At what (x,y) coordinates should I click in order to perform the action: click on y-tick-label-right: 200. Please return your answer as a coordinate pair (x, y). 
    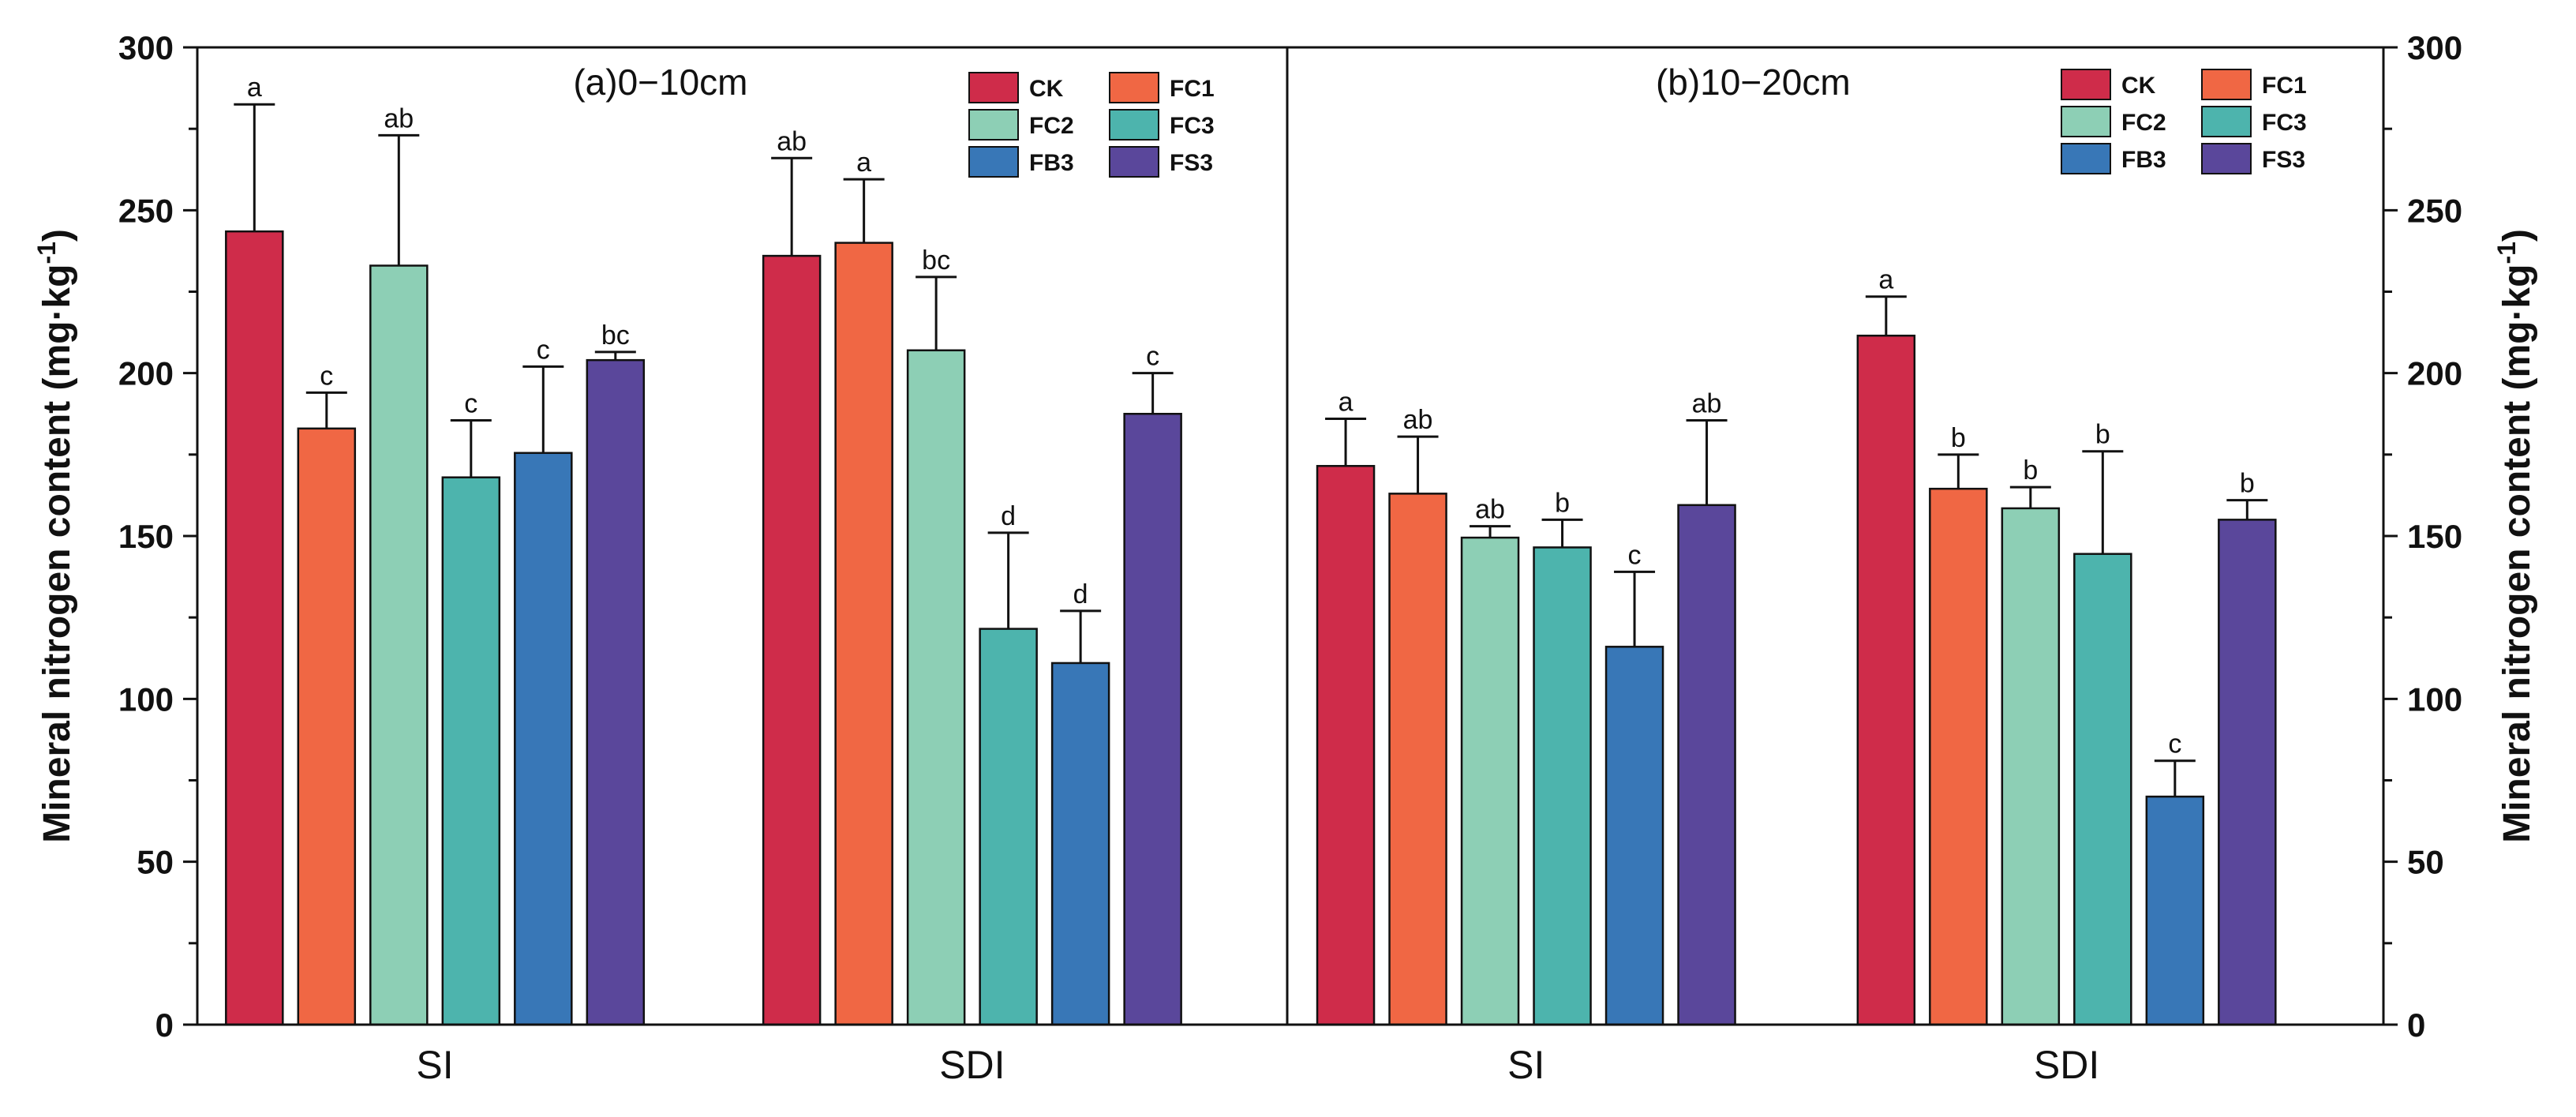
    Looking at the image, I should click on (2434, 373).